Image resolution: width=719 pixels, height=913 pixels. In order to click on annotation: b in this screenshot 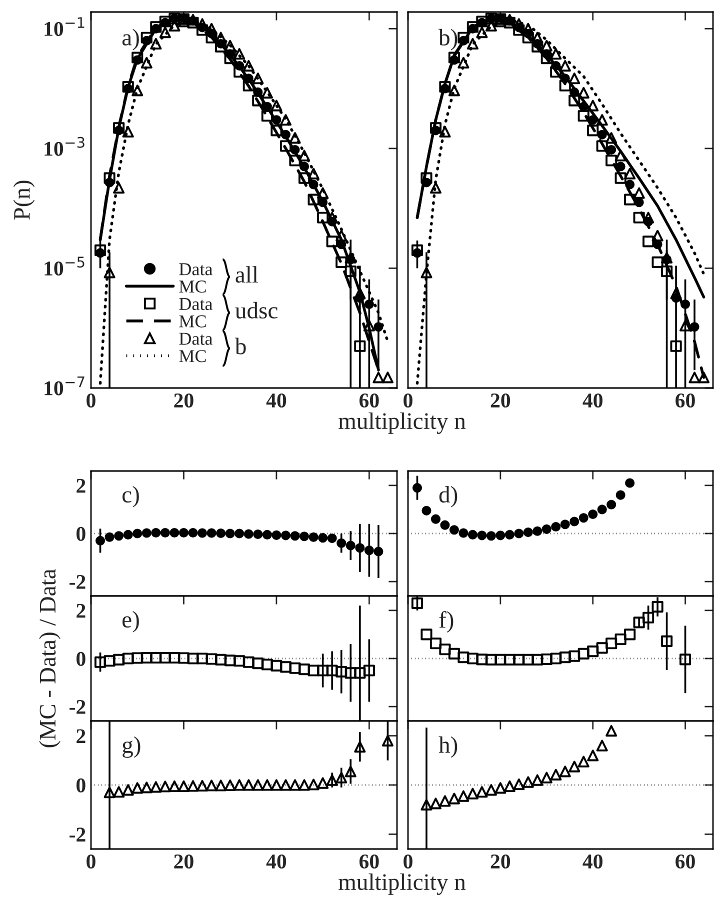, I will do `click(240, 346)`.